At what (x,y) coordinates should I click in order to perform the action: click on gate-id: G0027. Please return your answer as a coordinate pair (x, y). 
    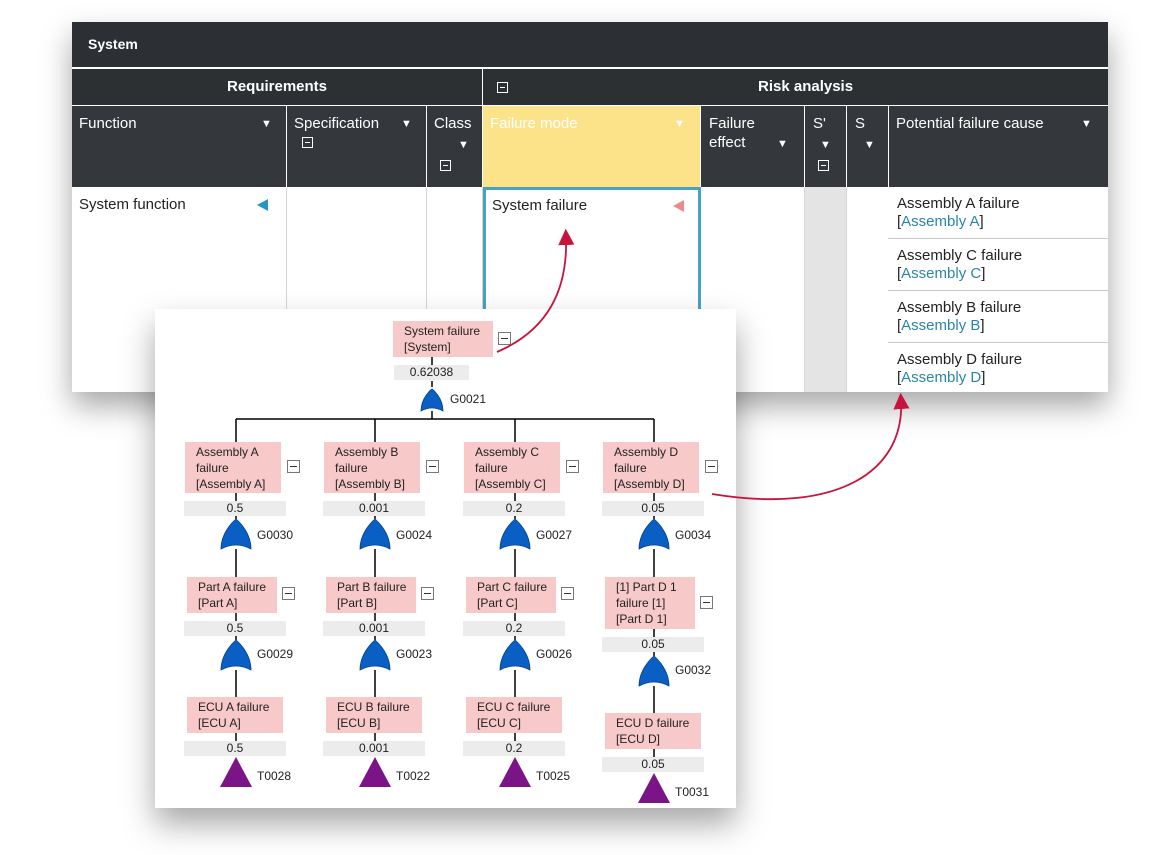
    Looking at the image, I should click on (554, 535).